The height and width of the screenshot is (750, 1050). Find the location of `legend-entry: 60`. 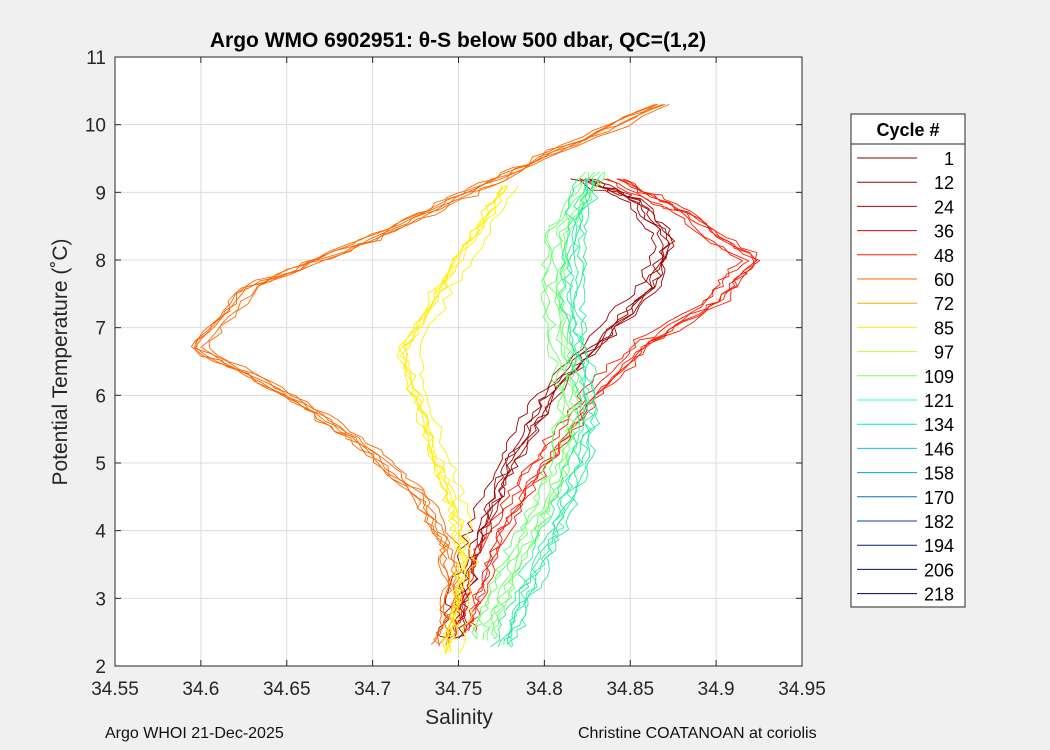

legend-entry: 60 is located at coordinates (905, 280).